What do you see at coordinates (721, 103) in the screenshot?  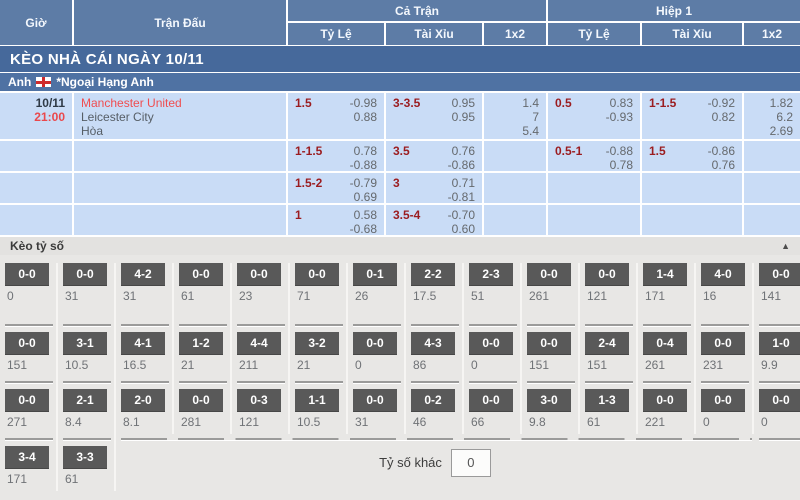 I see `odd-value: -0.92` at bounding box center [721, 103].